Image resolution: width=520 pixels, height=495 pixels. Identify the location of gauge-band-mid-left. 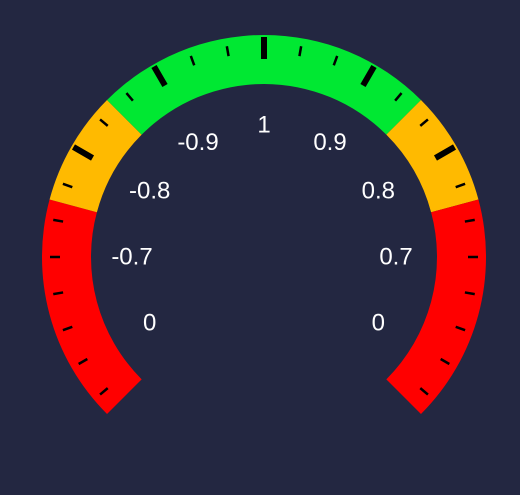
(95, 156).